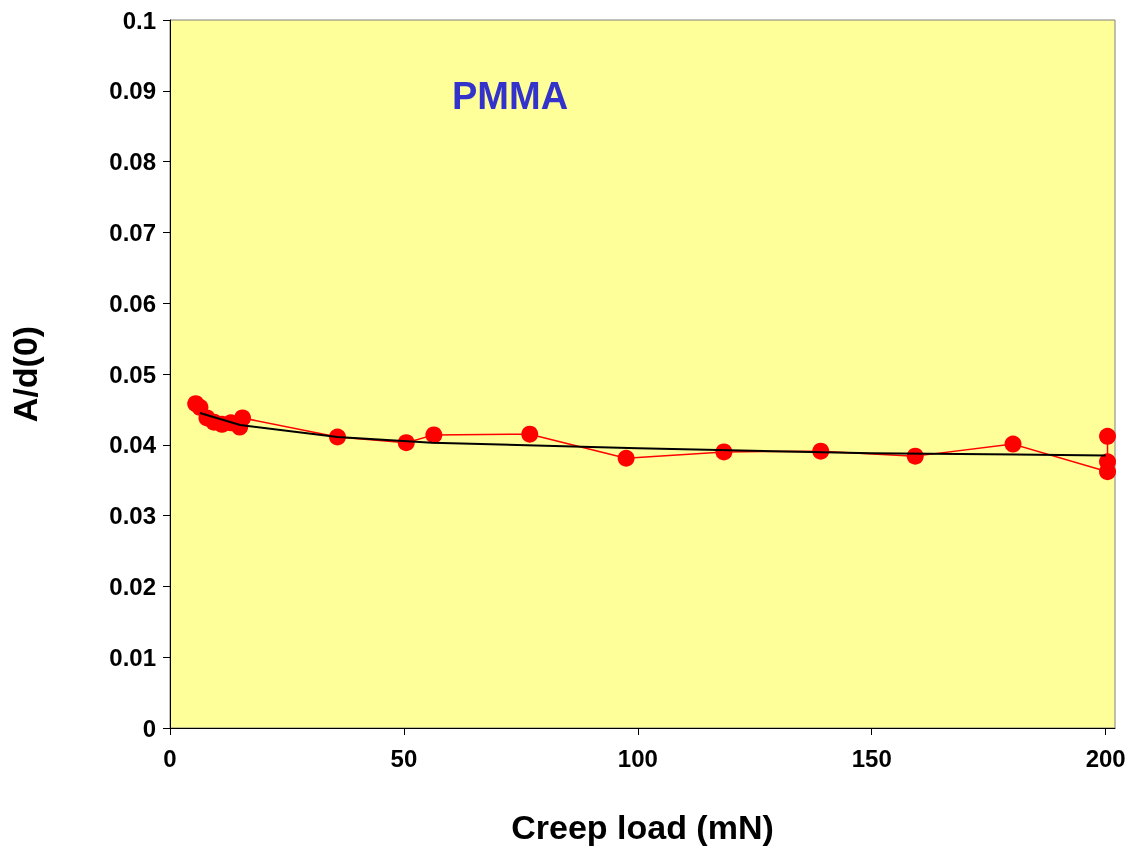 The height and width of the screenshot is (867, 1134). What do you see at coordinates (132, 586) in the screenshot?
I see `y-tick-label: 0.02` at bounding box center [132, 586].